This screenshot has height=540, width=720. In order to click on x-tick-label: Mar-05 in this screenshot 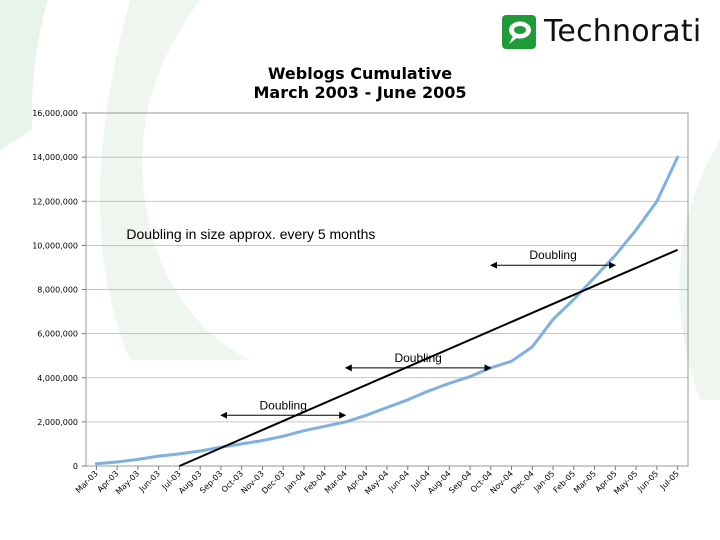, I will do `click(585, 482)`.